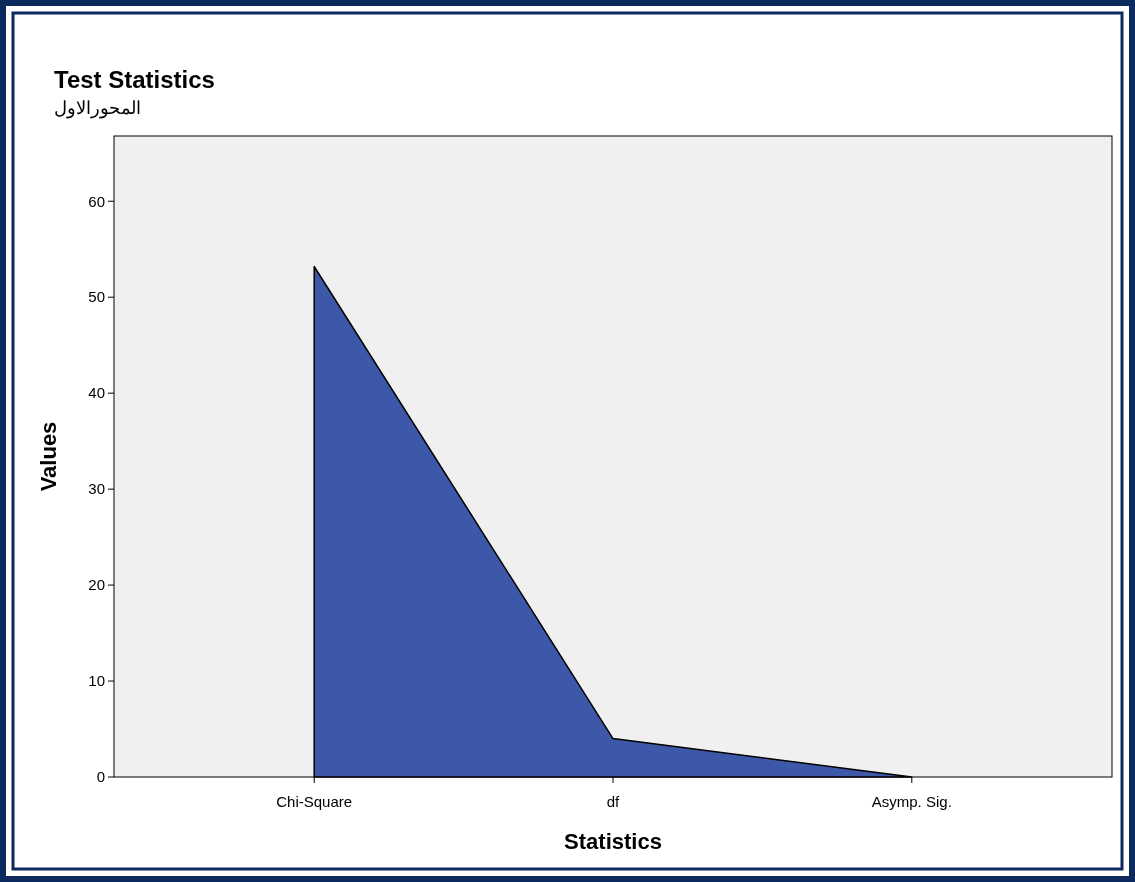  I want to click on x-axis-title: Statistics, so click(613, 841).